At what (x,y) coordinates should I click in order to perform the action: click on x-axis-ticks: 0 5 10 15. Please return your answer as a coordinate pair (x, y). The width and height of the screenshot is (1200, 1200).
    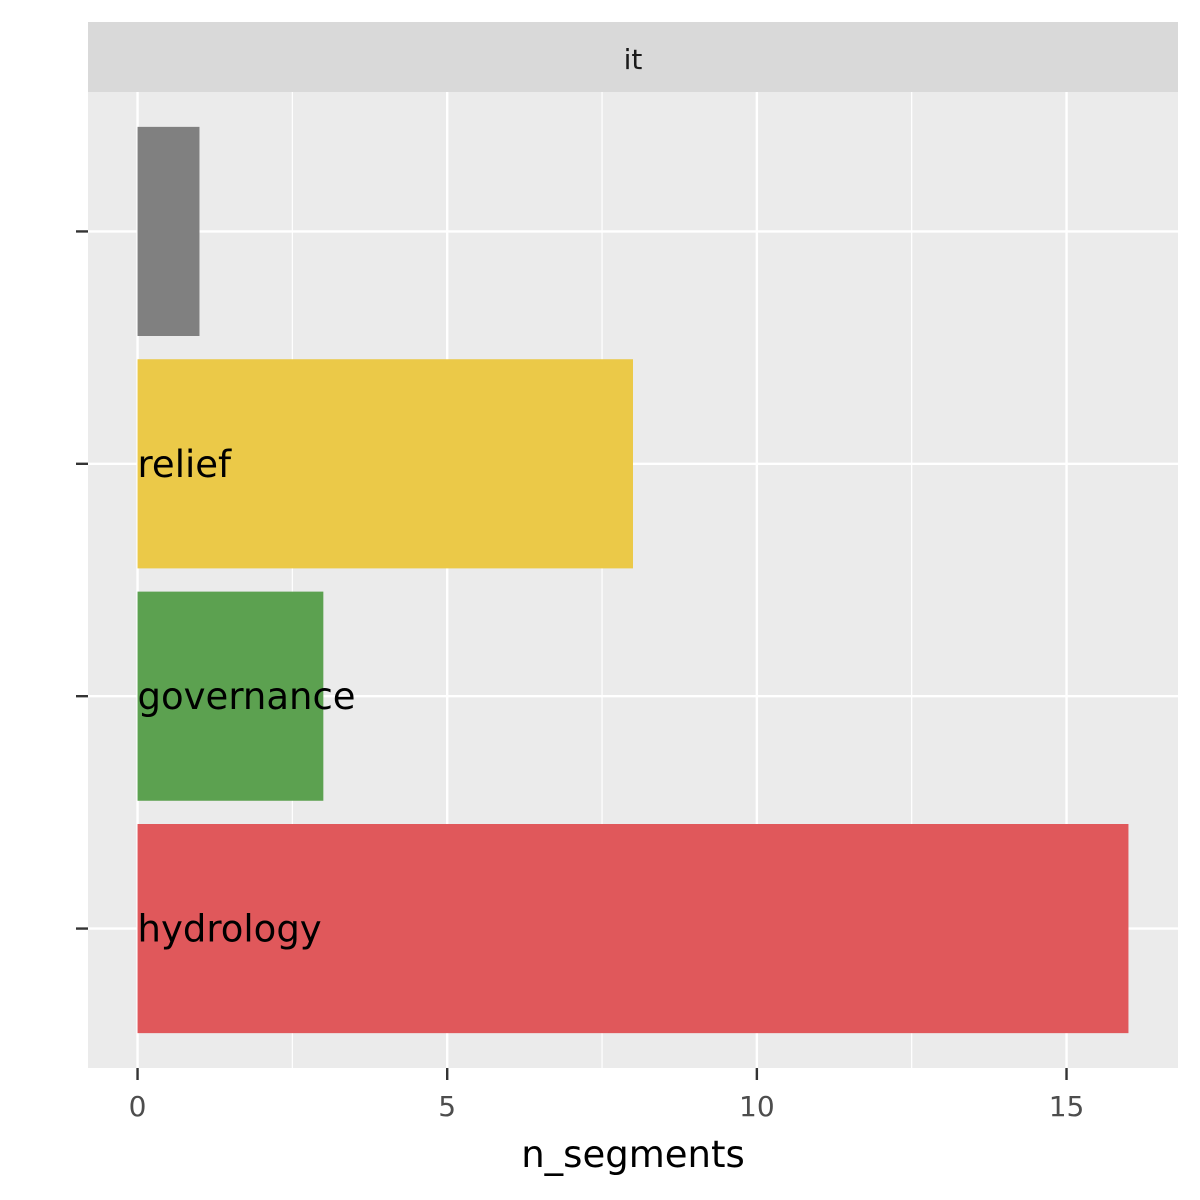
    Looking at the image, I should click on (607, 1095).